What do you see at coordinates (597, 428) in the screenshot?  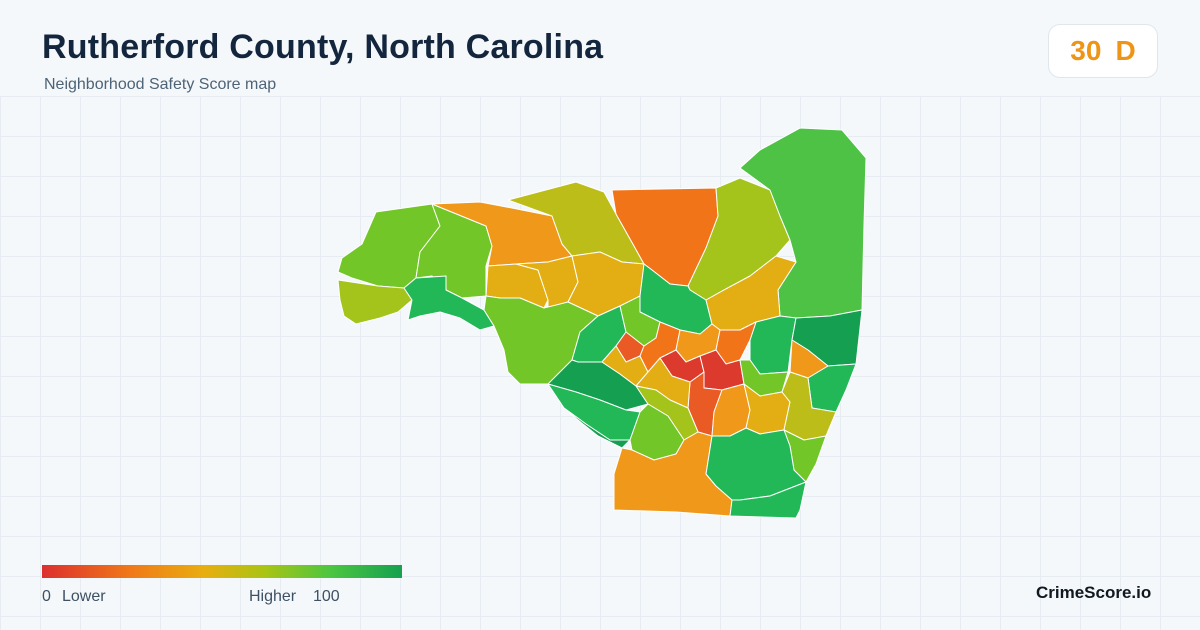 I see `region-sw-emerald-c` at bounding box center [597, 428].